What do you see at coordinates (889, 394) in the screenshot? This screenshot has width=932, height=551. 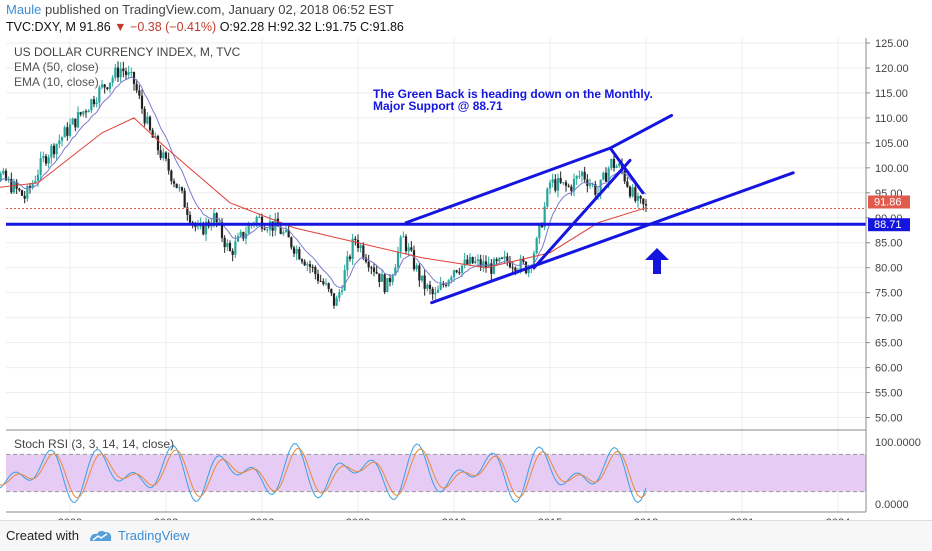 I see `y-tick-label: 55.00` at bounding box center [889, 394].